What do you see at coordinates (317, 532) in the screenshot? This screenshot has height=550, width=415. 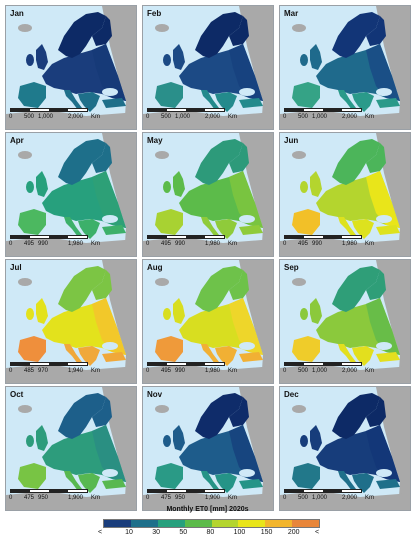 I see `legend-tick-label: <` at bounding box center [317, 532].